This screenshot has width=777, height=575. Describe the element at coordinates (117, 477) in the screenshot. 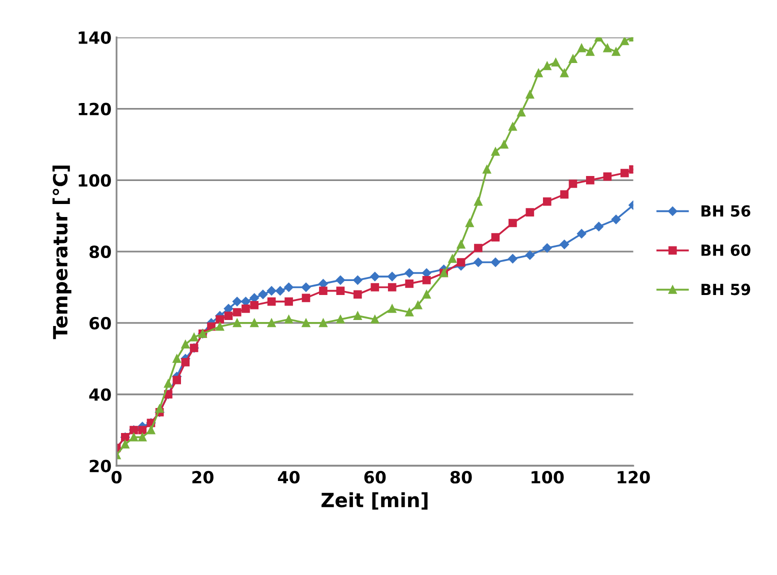

I see `x-tick-label: 0` at that location.